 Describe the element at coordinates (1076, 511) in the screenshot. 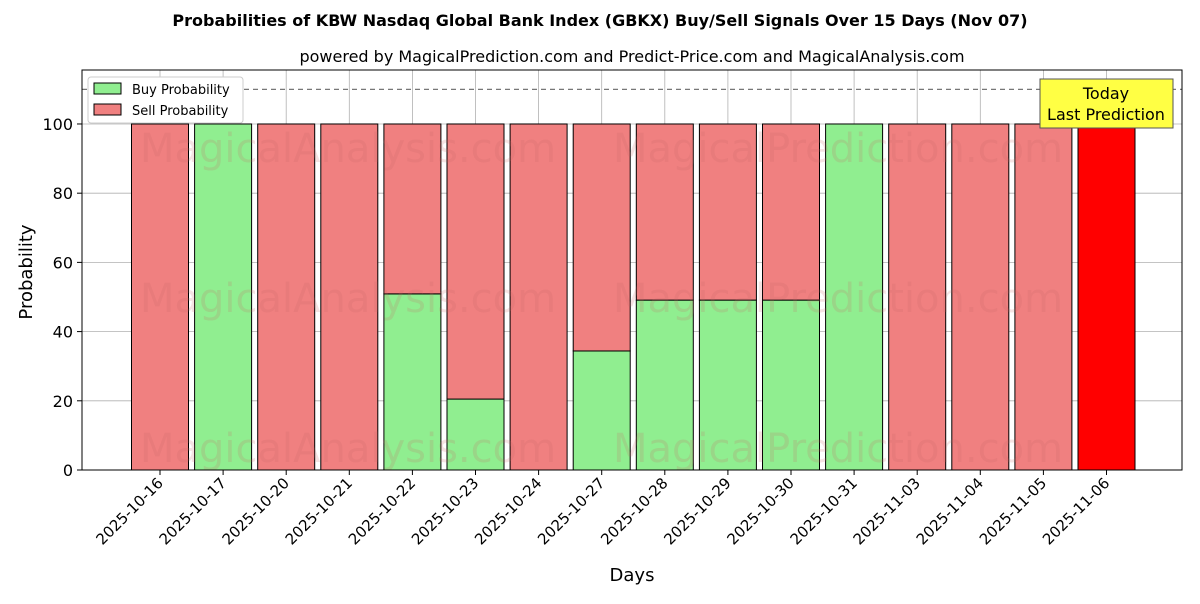

I see `x-tick-label: 2025-11-06` at that location.